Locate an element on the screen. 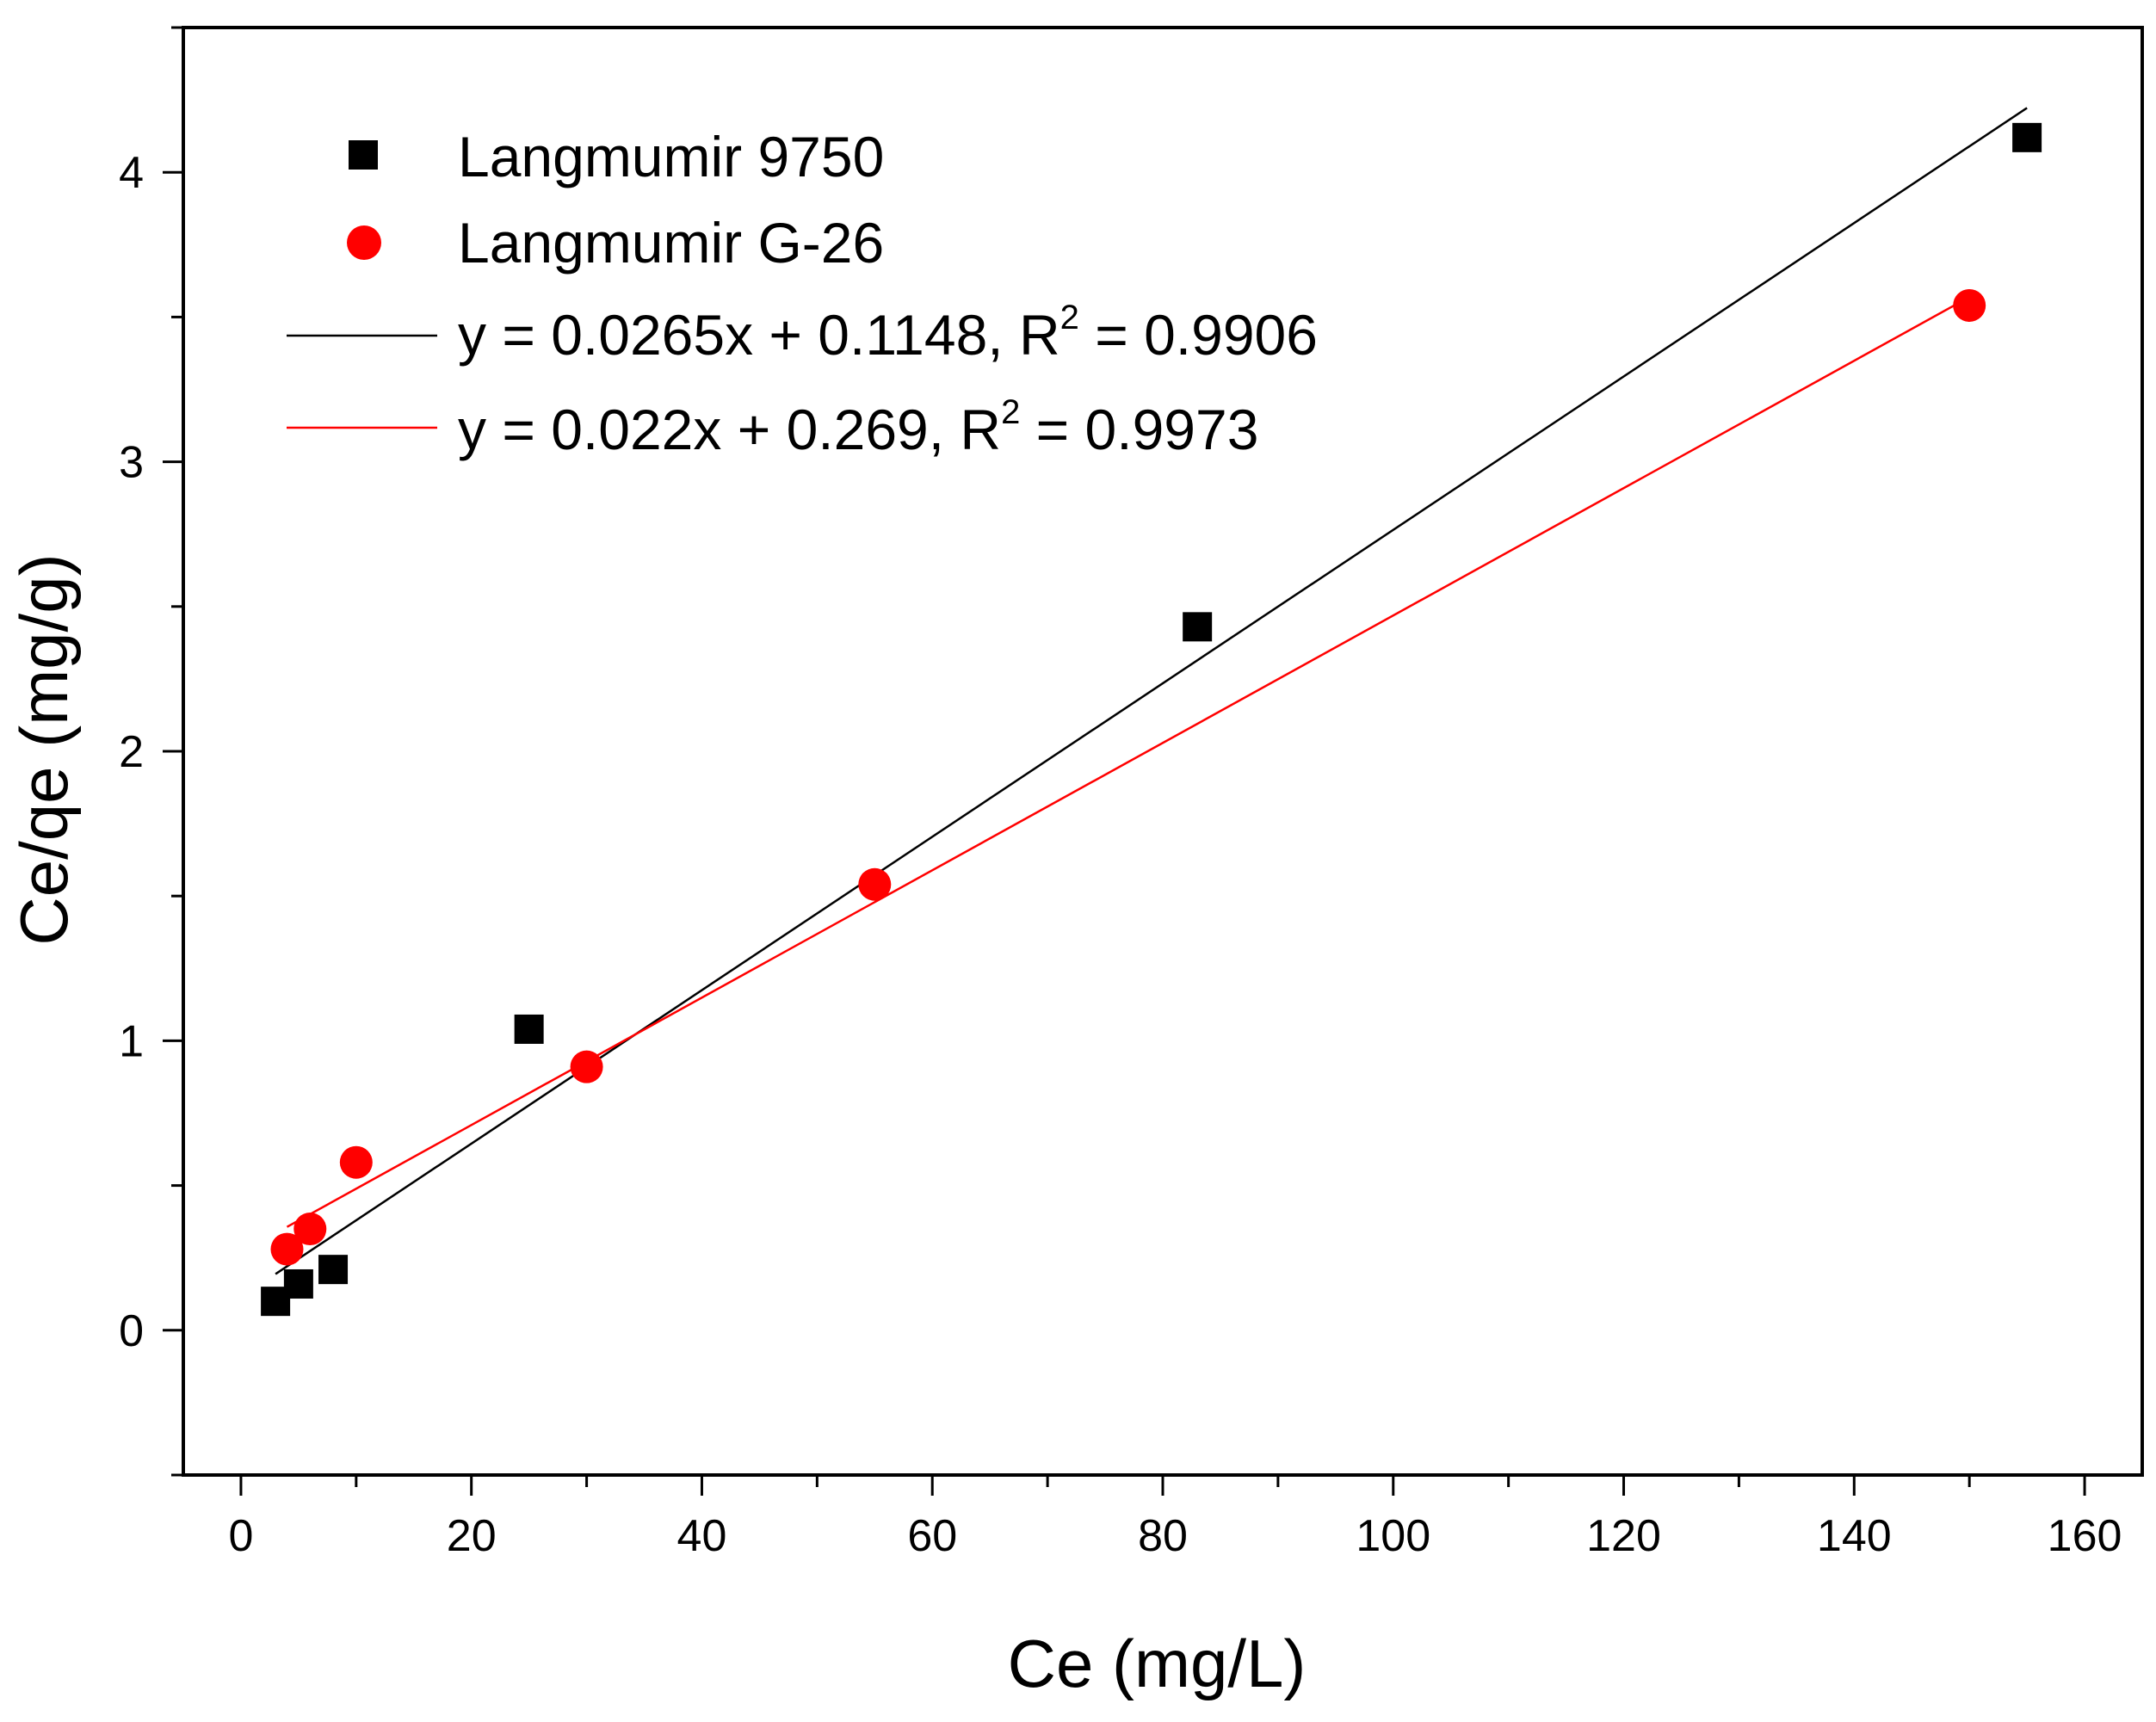 The height and width of the screenshot is (1722, 2156). y-axis-ticks: 0 1 2 3 4 is located at coordinates (151, 751).